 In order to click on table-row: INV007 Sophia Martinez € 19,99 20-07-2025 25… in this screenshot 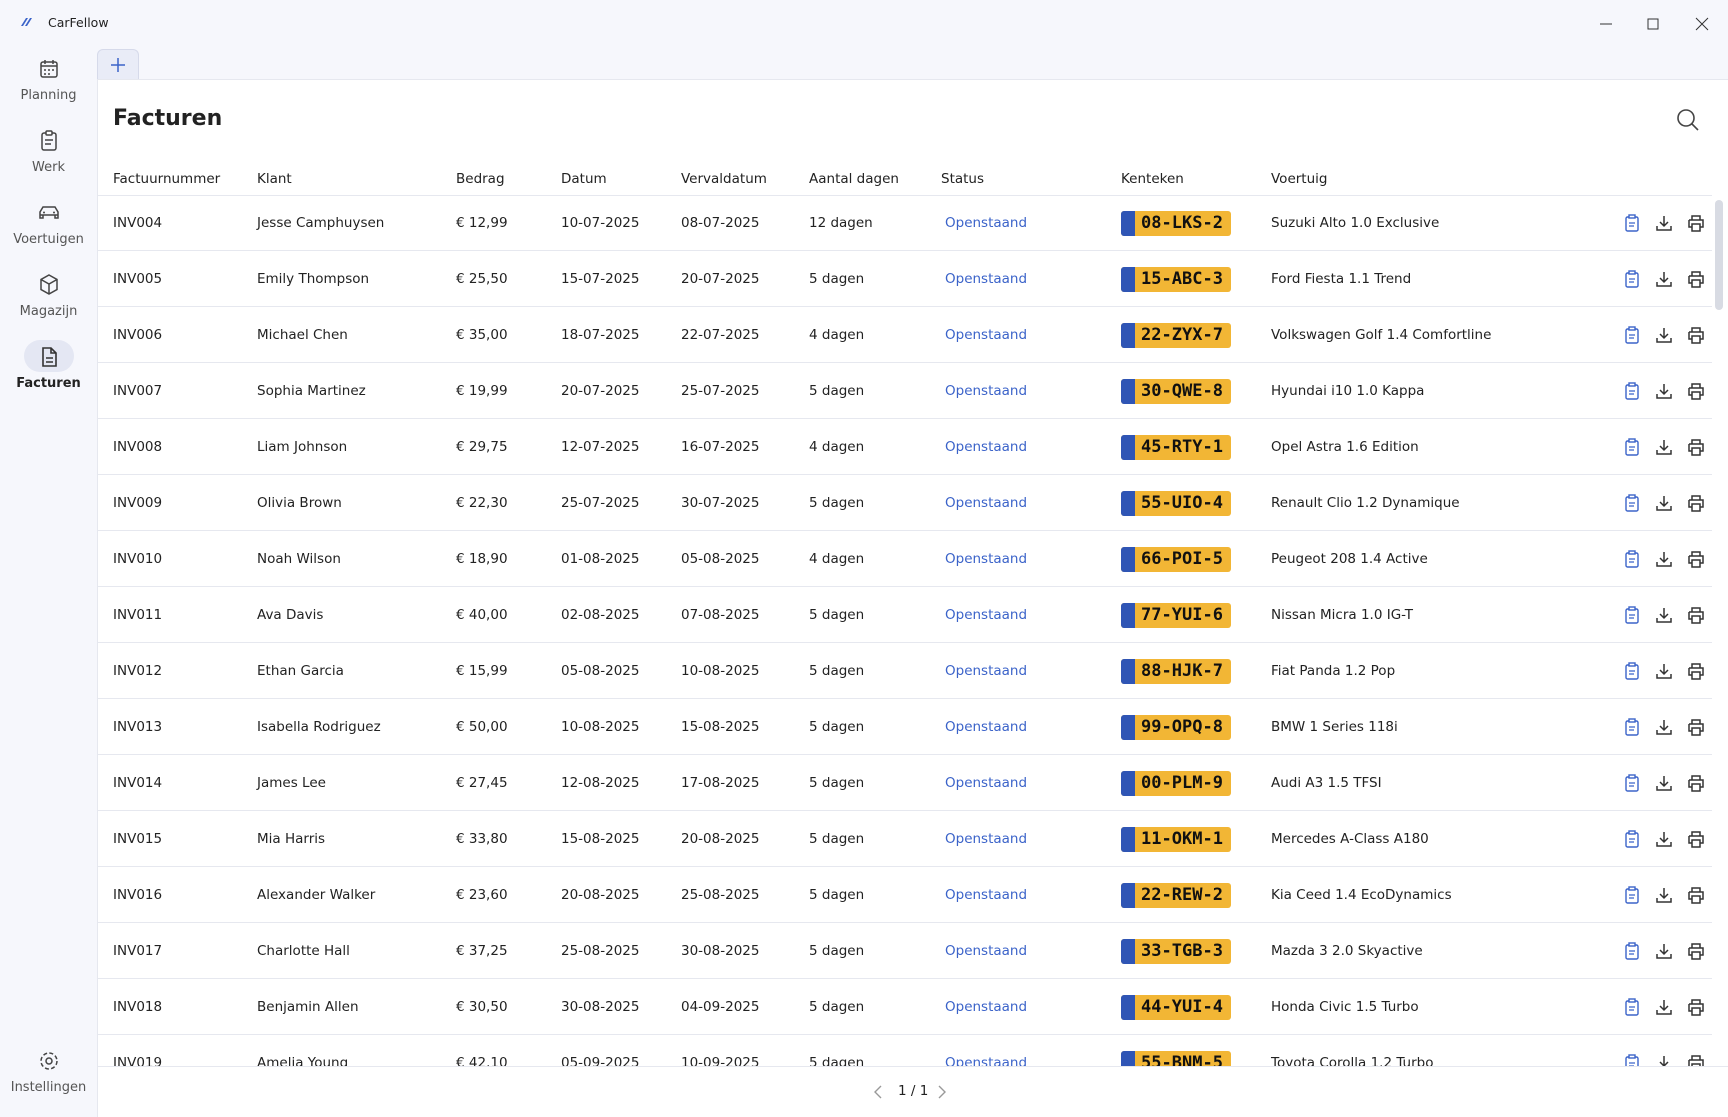, I will do `click(905, 391)`.